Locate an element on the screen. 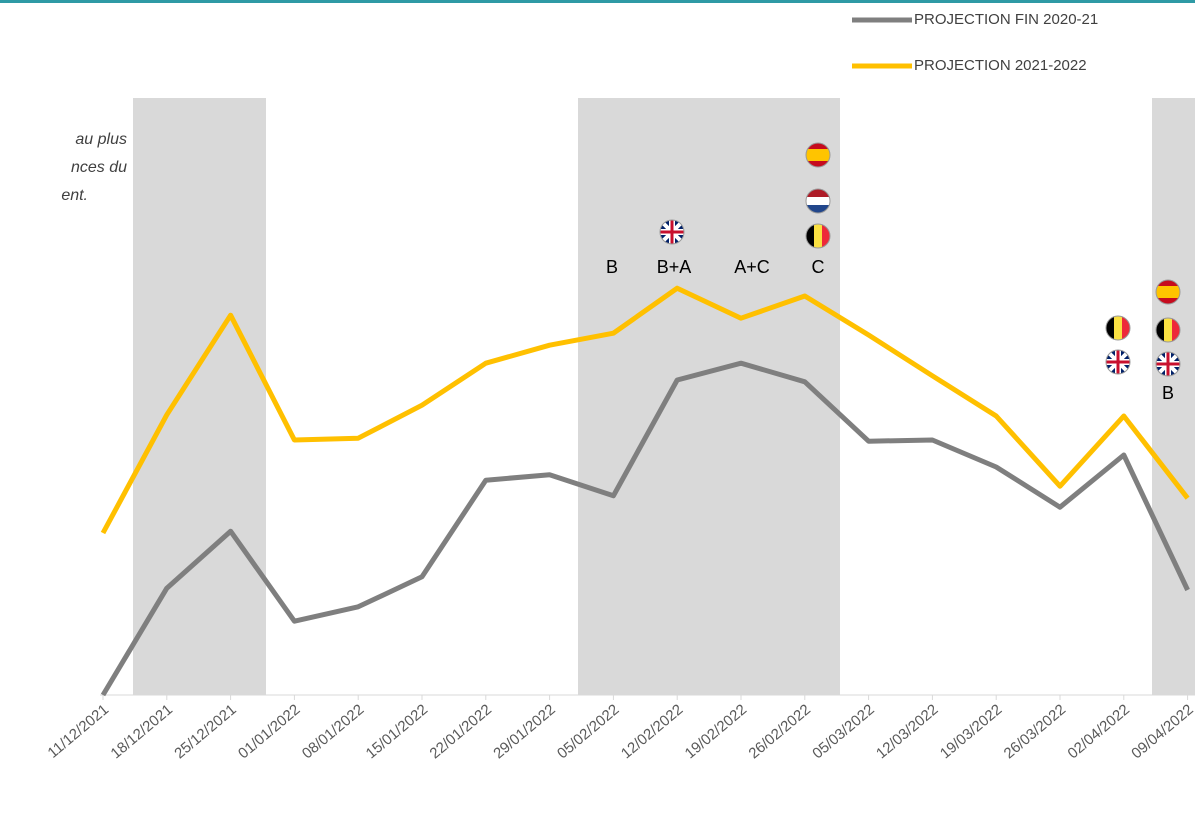 The width and height of the screenshot is (1195, 817). x-tick-label: 15/01/2022 is located at coordinates (397, 731).